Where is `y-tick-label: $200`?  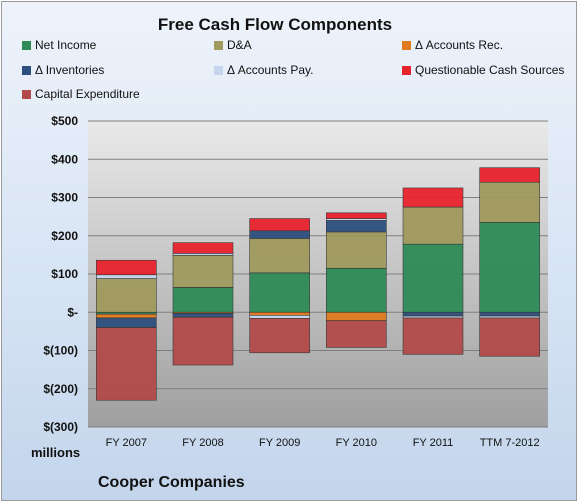
y-tick-label: $200 is located at coordinates (64, 236).